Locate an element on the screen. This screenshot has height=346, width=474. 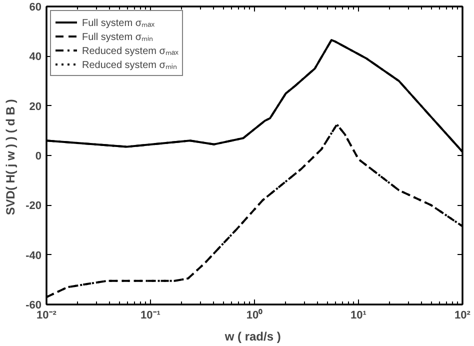
legend-label: Full system σₘₐₓ is located at coordinates (118, 23).